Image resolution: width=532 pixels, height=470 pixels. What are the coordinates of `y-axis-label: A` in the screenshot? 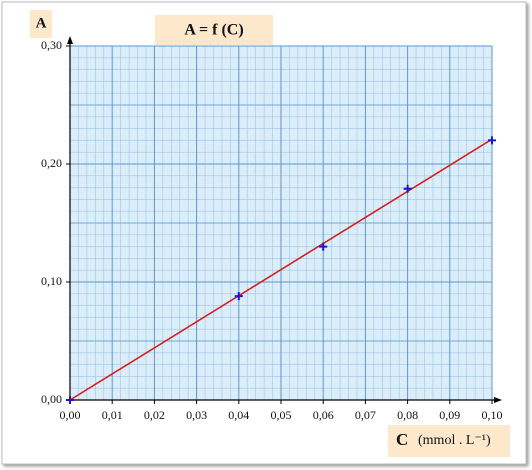 It's located at (41, 23).